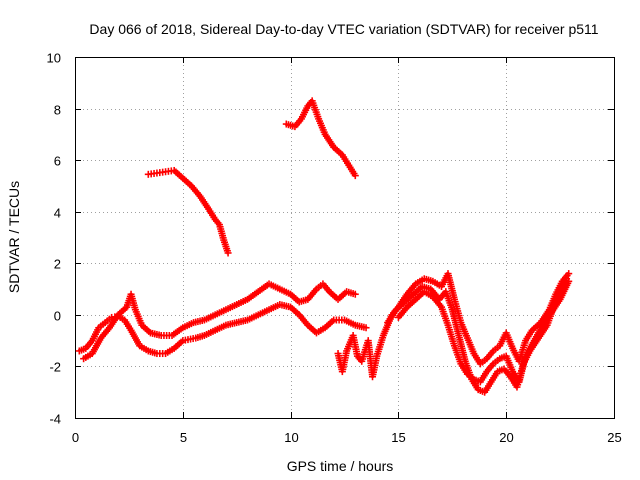 The image size is (640, 480). I want to click on y-tick-label: 6, so click(57, 161).